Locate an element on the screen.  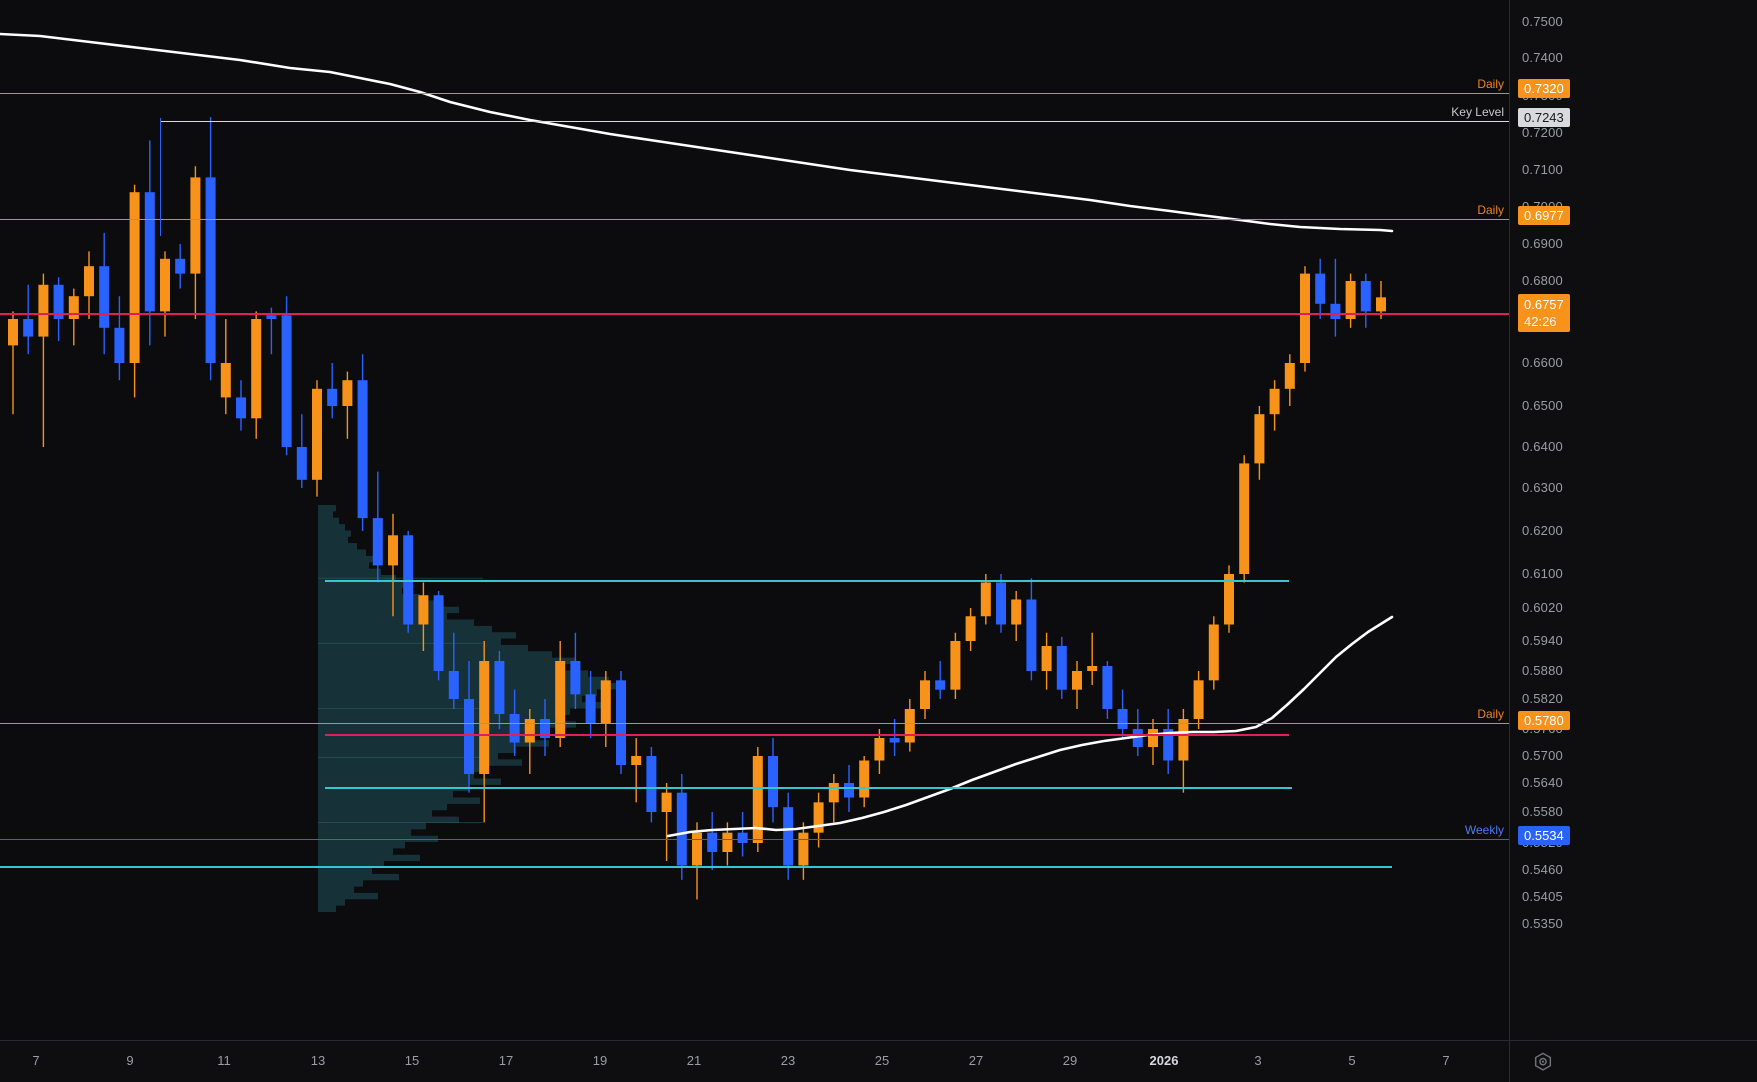
key-level-pill: 0.7243 is located at coordinates (1544, 117).